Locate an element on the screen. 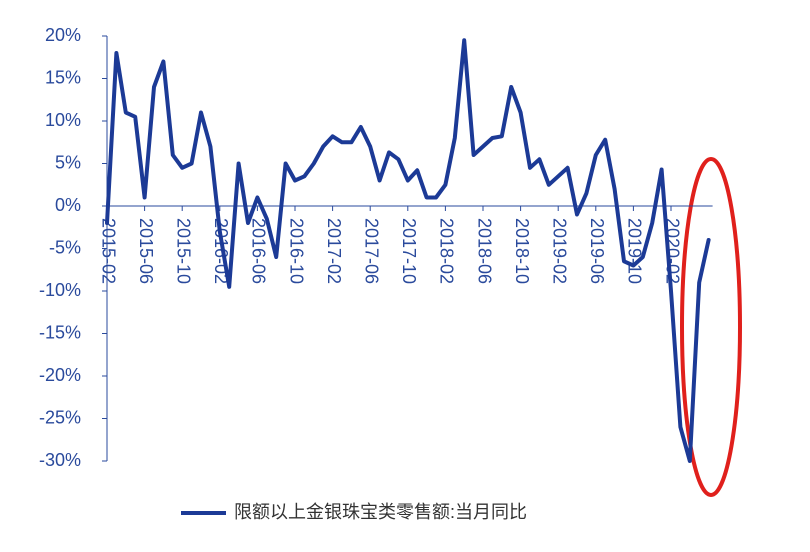  y-tick-label: -30% is located at coordinates (60, 460).